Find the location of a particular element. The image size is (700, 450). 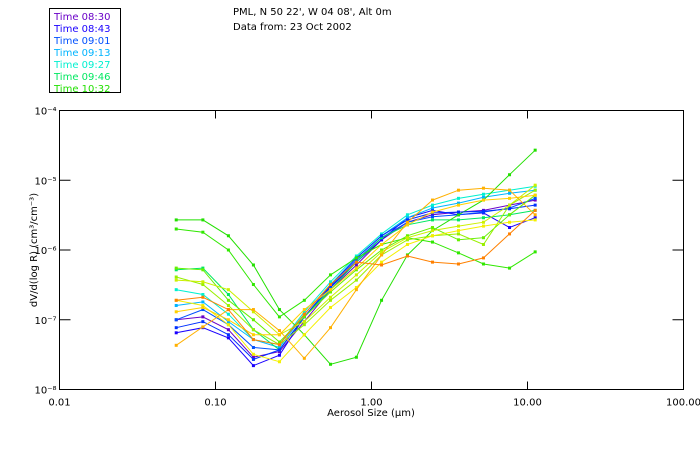

y-tick-label: 10⁻⁷ is located at coordinates (45, 321).